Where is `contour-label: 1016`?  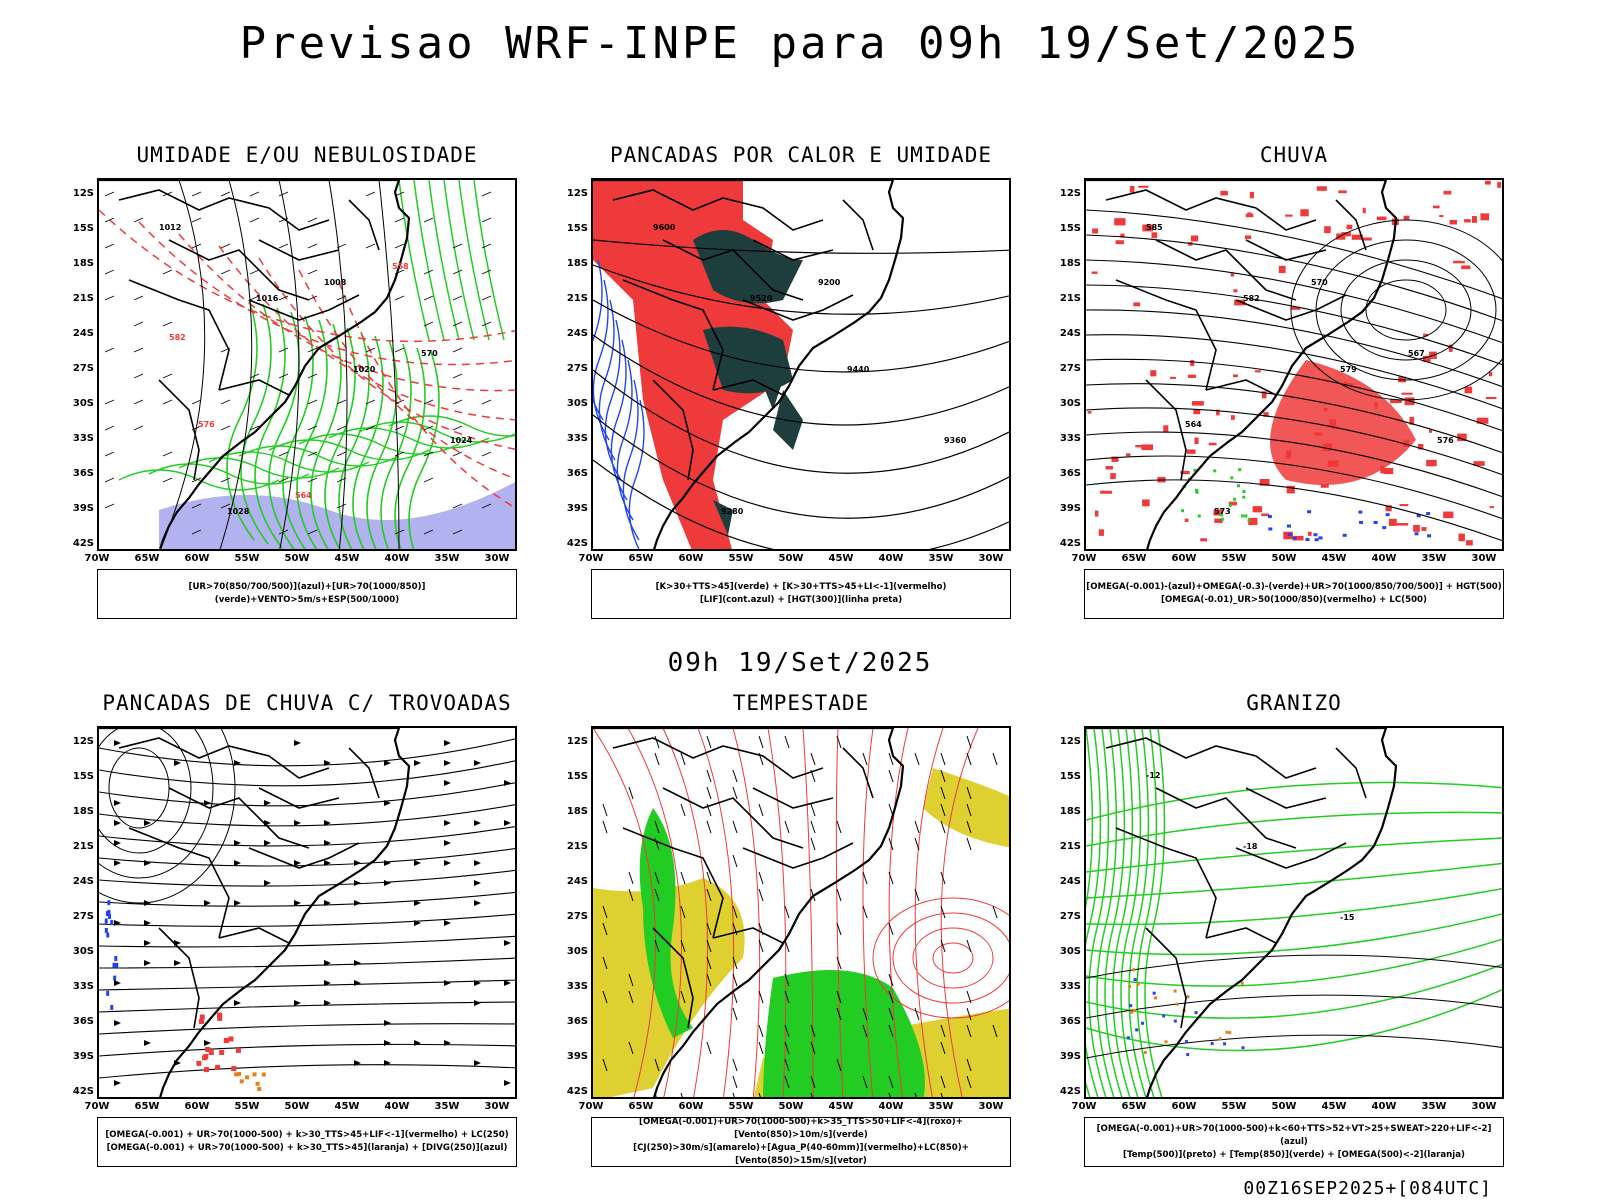 contour-label: 1016 is located at coordinates (267, 298).